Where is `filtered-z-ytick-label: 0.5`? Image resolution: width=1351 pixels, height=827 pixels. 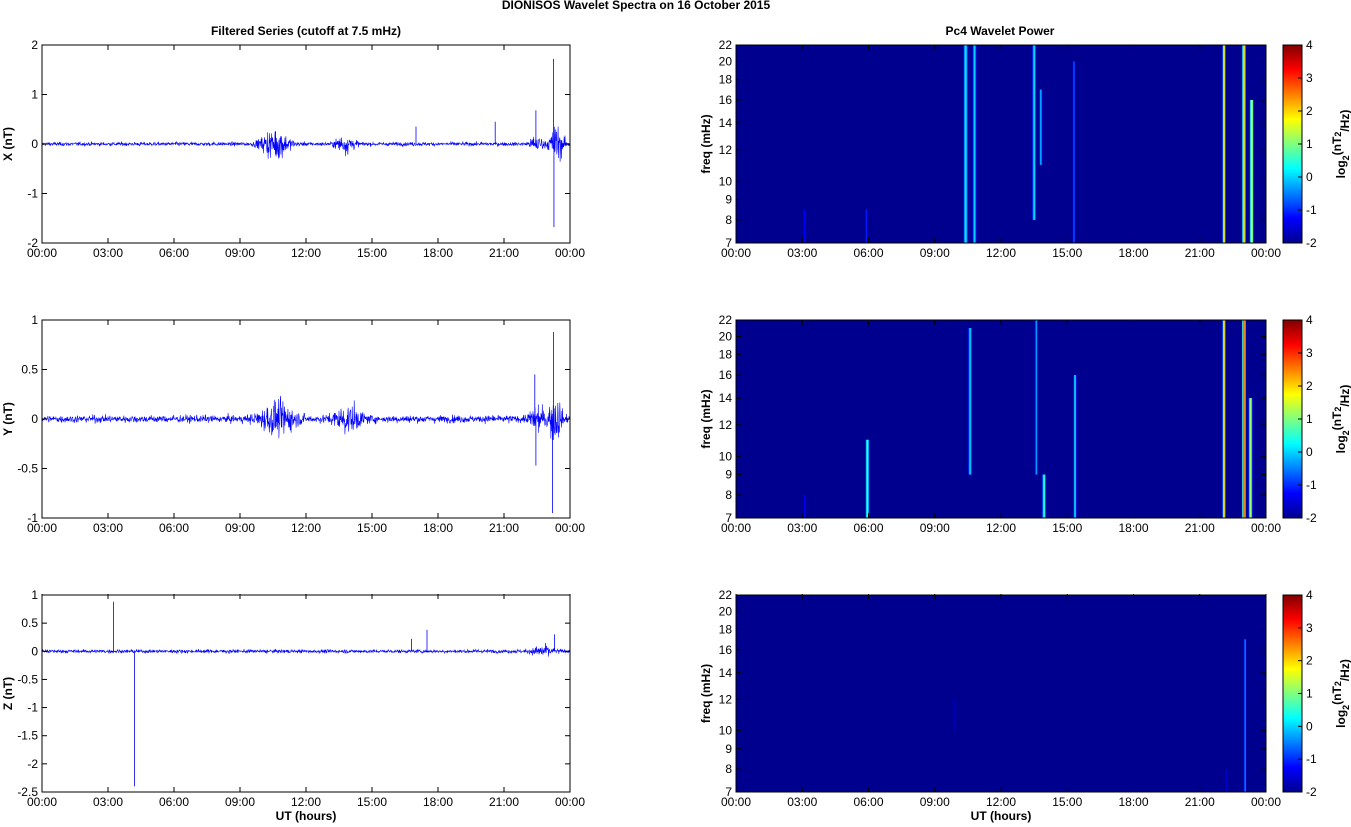 filtered-z-ytick-label: 0.5 is located at coordinates (29, 623).